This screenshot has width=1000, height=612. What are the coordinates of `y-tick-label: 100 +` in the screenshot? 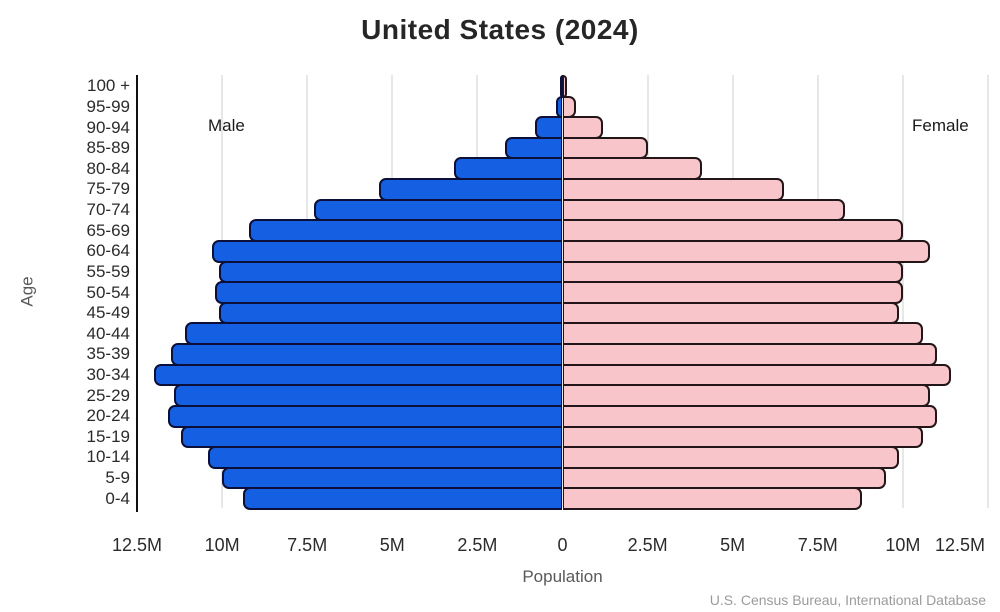 It's located at (108, 86).